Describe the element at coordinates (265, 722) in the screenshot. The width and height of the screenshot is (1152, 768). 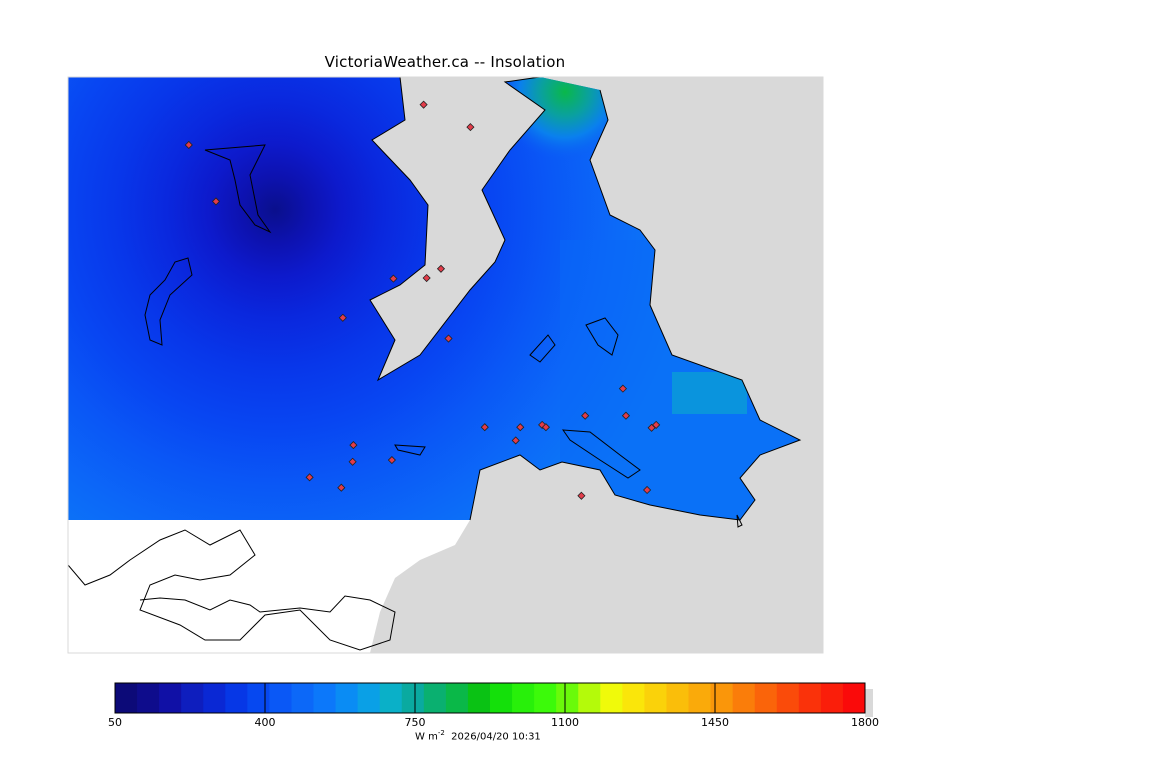
I see `colorbar-tick-label: 400` at that location.